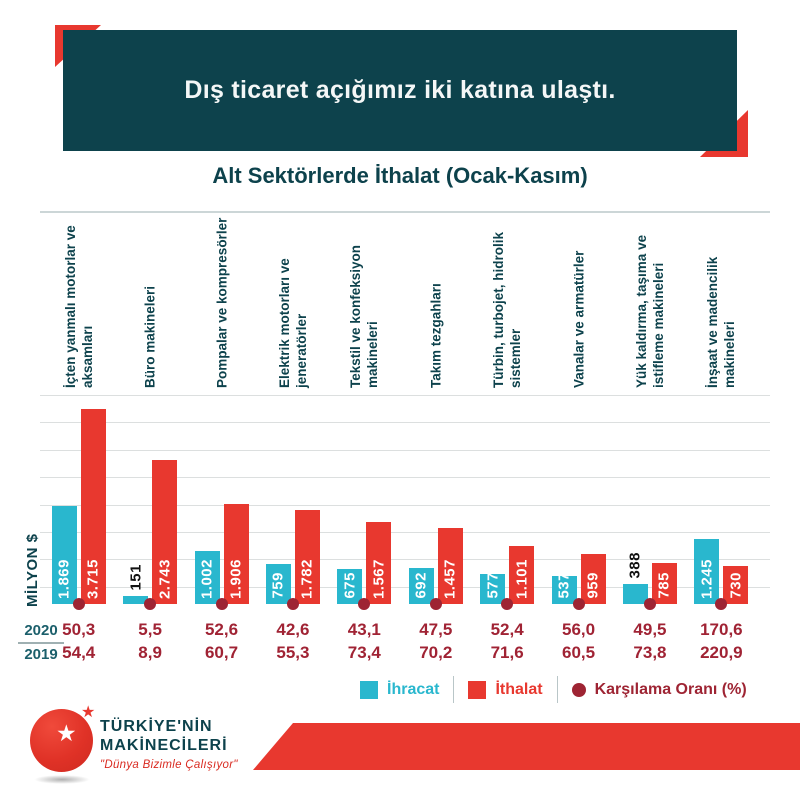 This screenshot has width=800, height=800. I want to click on title-banner: Dış ticaret açığımız iki katına ulaştı., so click(400, 90).